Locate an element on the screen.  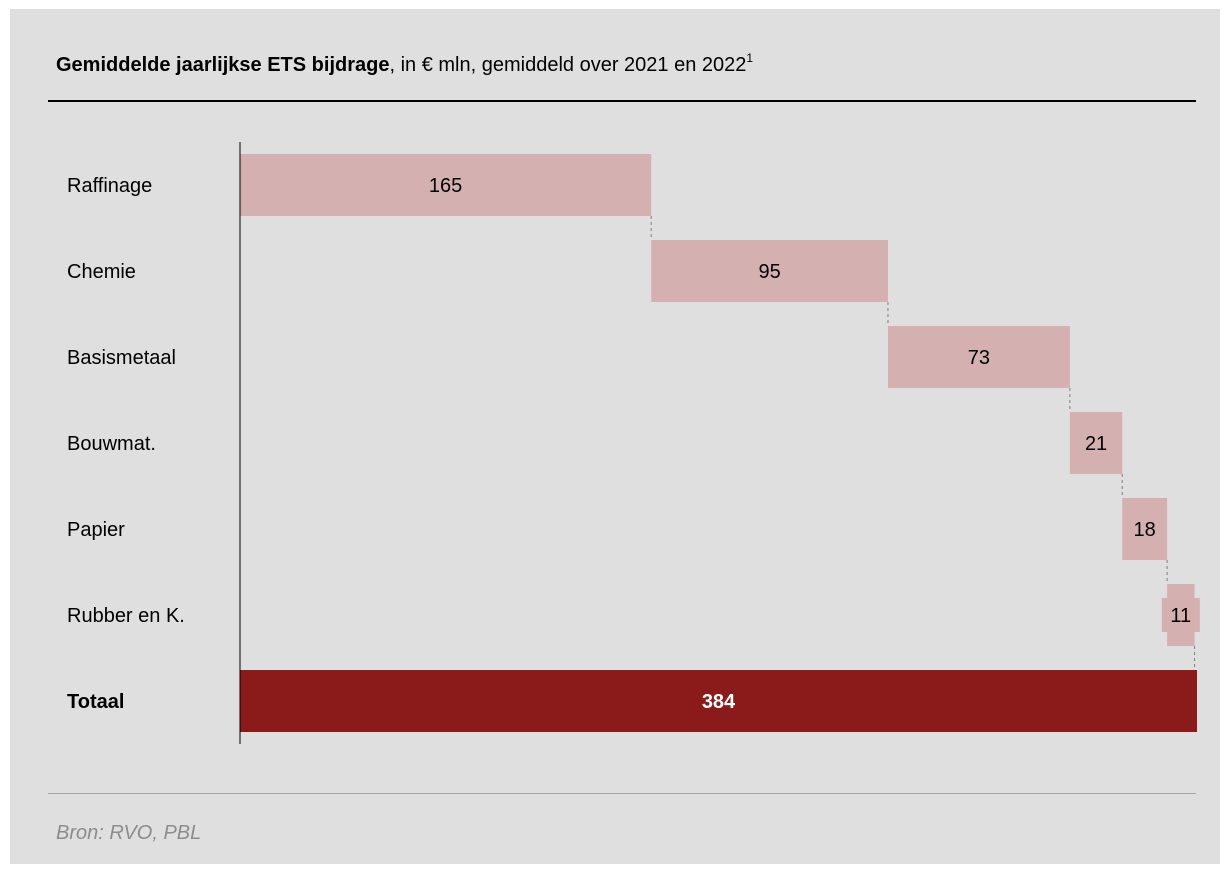
chart-title-footnote: 1 is located at coordinates (750, 58).